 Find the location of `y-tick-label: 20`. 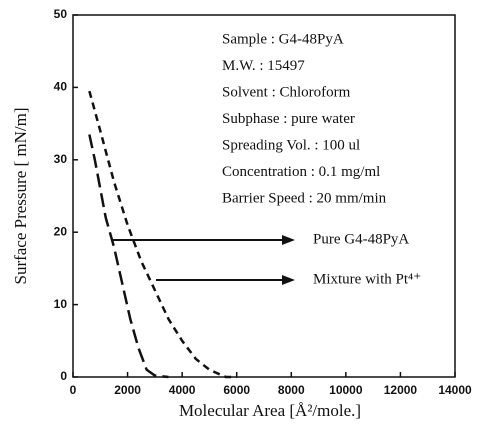

y-tick-label: 20 is located at coordinates (61, 231).